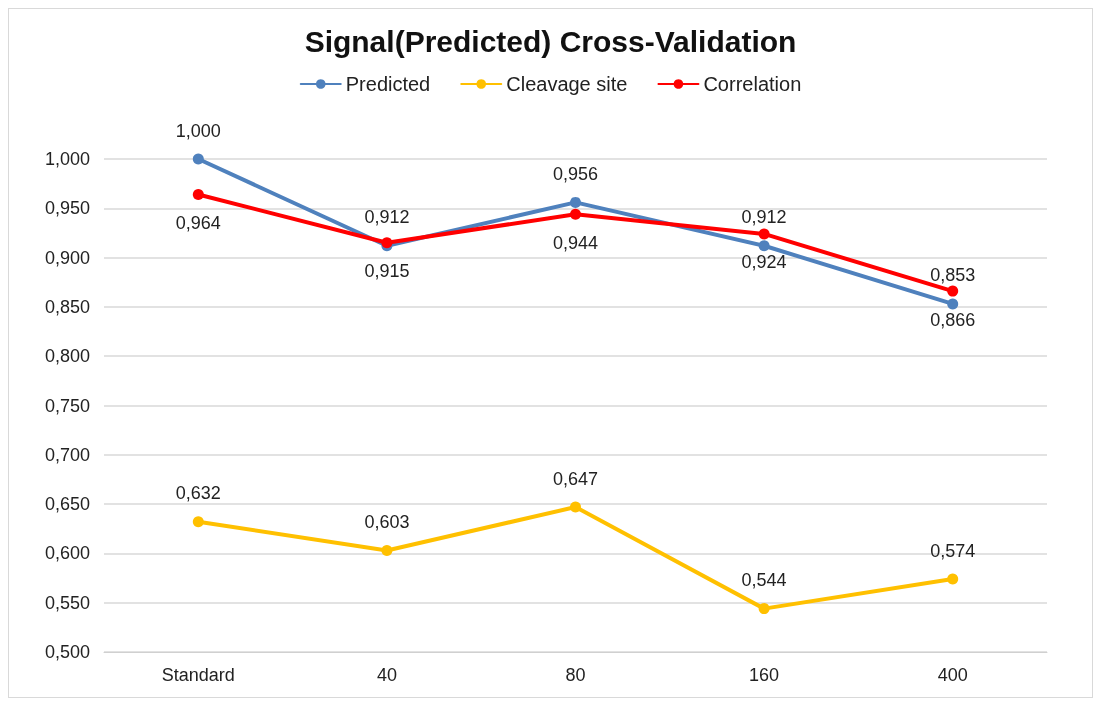  What do you see at coordinates (67, 454) in the screenshot?
I see `y-tick-label: 0,700` at bounding box center [67, 454].